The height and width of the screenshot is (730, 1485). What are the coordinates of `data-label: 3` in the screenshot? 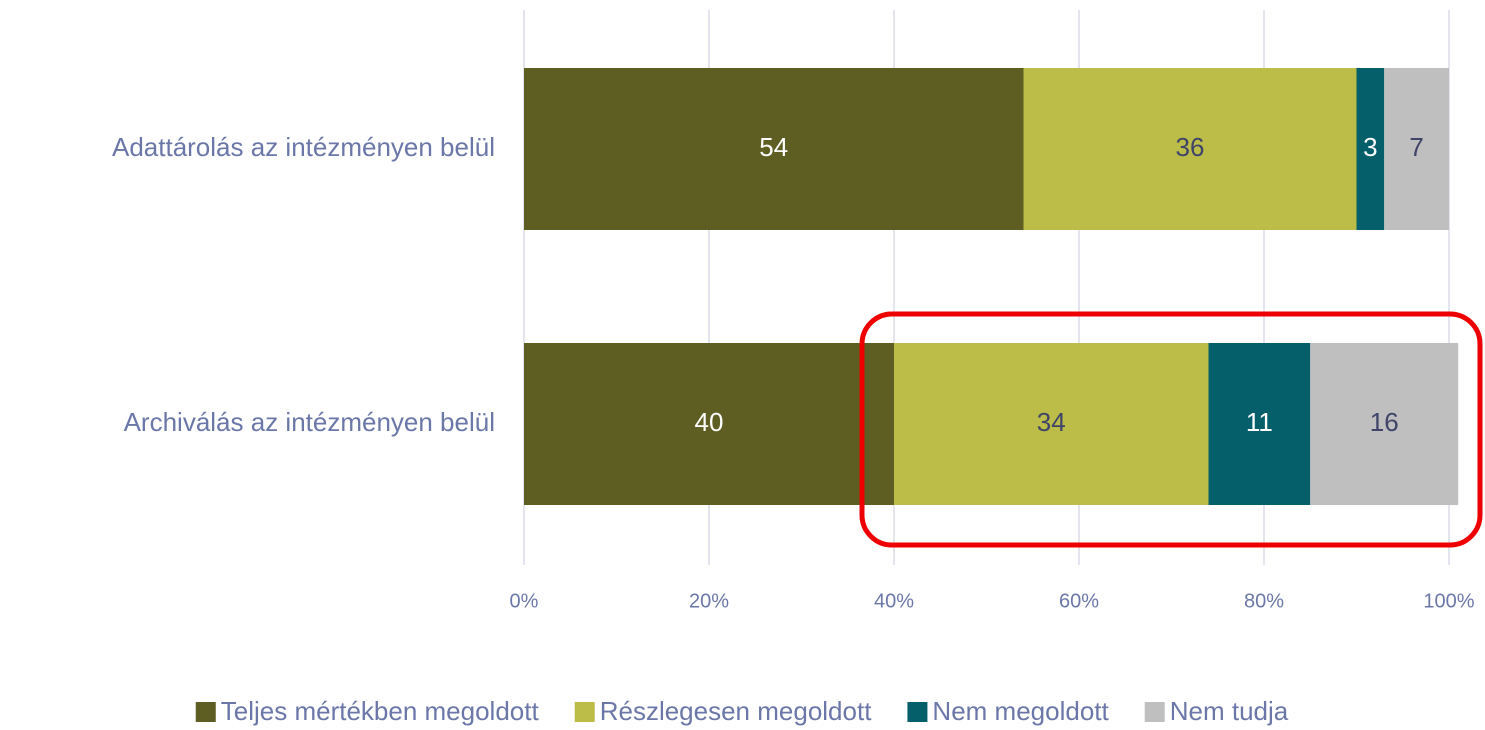 It's located at (1370, 147).